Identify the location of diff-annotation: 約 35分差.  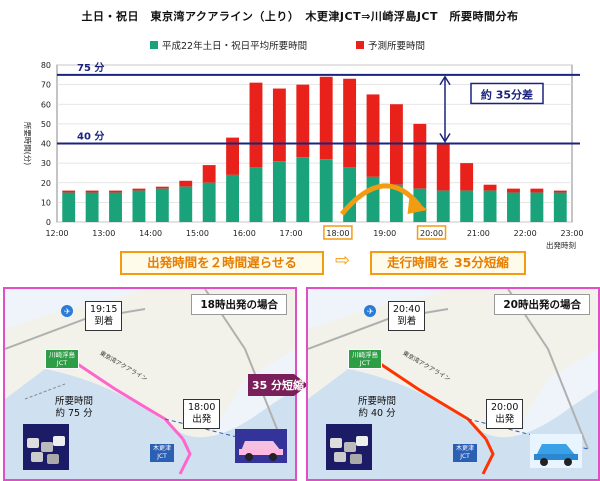
(507, 94).